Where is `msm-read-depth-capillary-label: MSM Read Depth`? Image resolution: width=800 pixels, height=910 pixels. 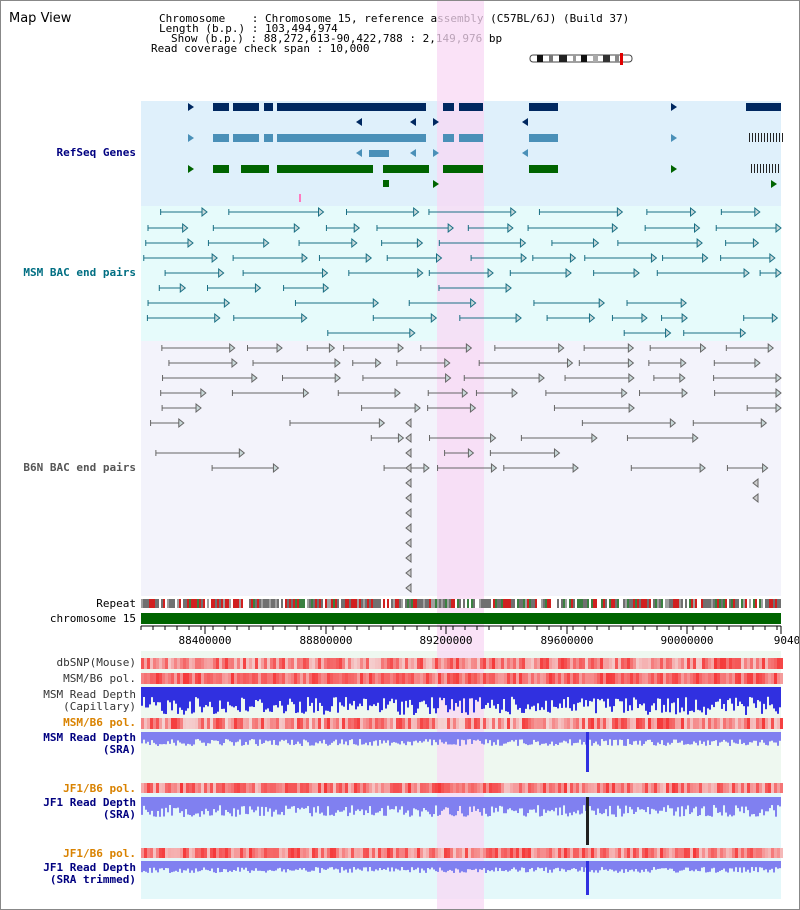 msm-read-depth-capillary-label: MSM Read Depth is located at coordinates (89, 694).